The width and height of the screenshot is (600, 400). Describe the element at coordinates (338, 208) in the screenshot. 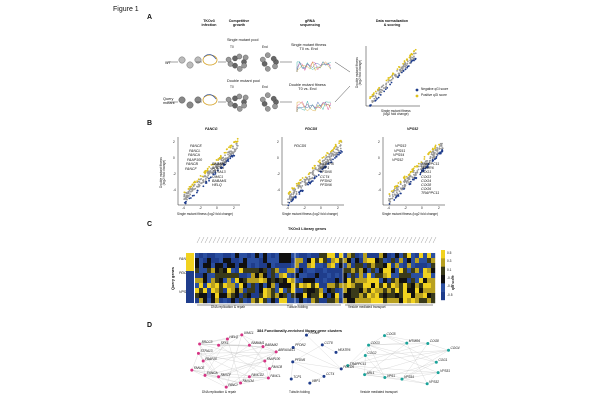

I see `plot-2-xtick: 2` at that location.